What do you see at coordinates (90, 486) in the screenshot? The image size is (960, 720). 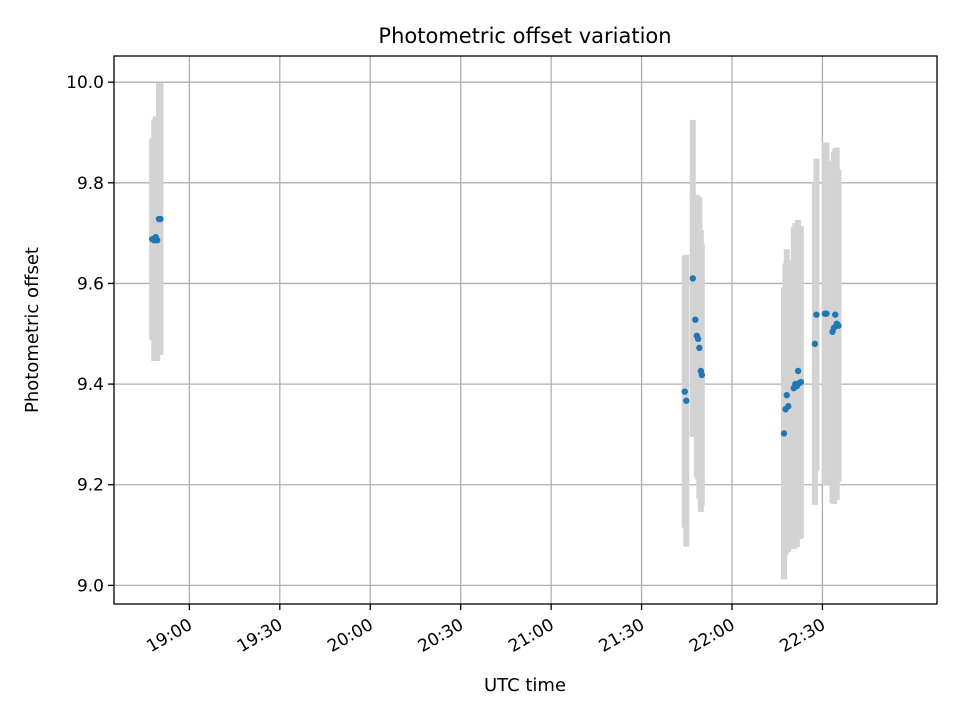 I see `y-tick-label: 9.2` at bounding box center [90, 486].